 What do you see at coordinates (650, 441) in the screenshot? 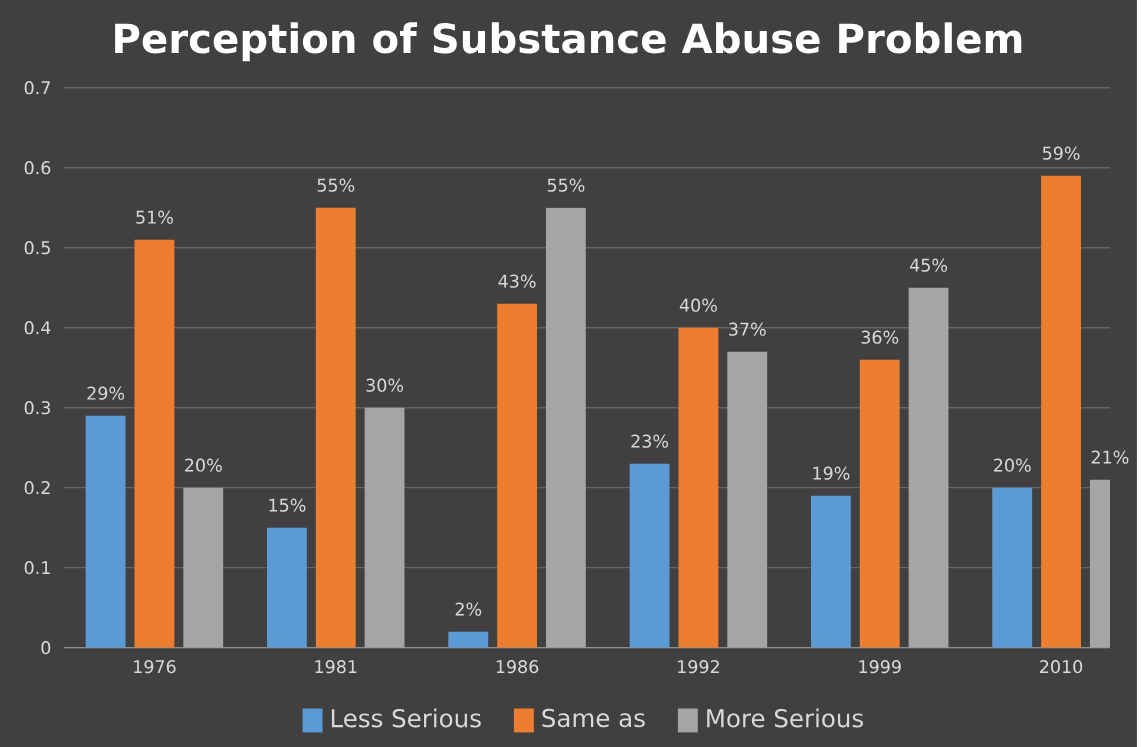
I see `data-label: 23%` at bounding box center [650, 441].